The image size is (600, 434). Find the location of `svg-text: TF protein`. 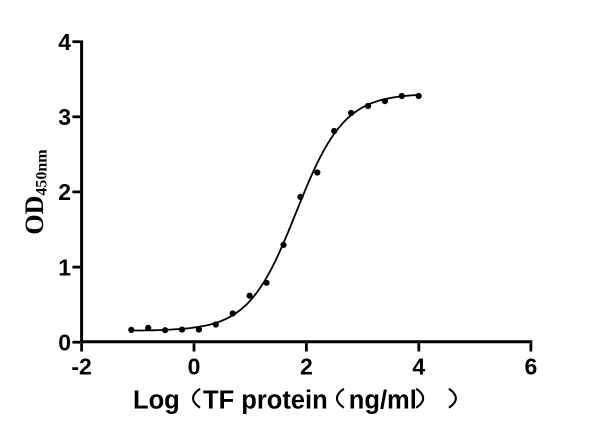

svg-text: TF protein is located at coordinates (265, 401).